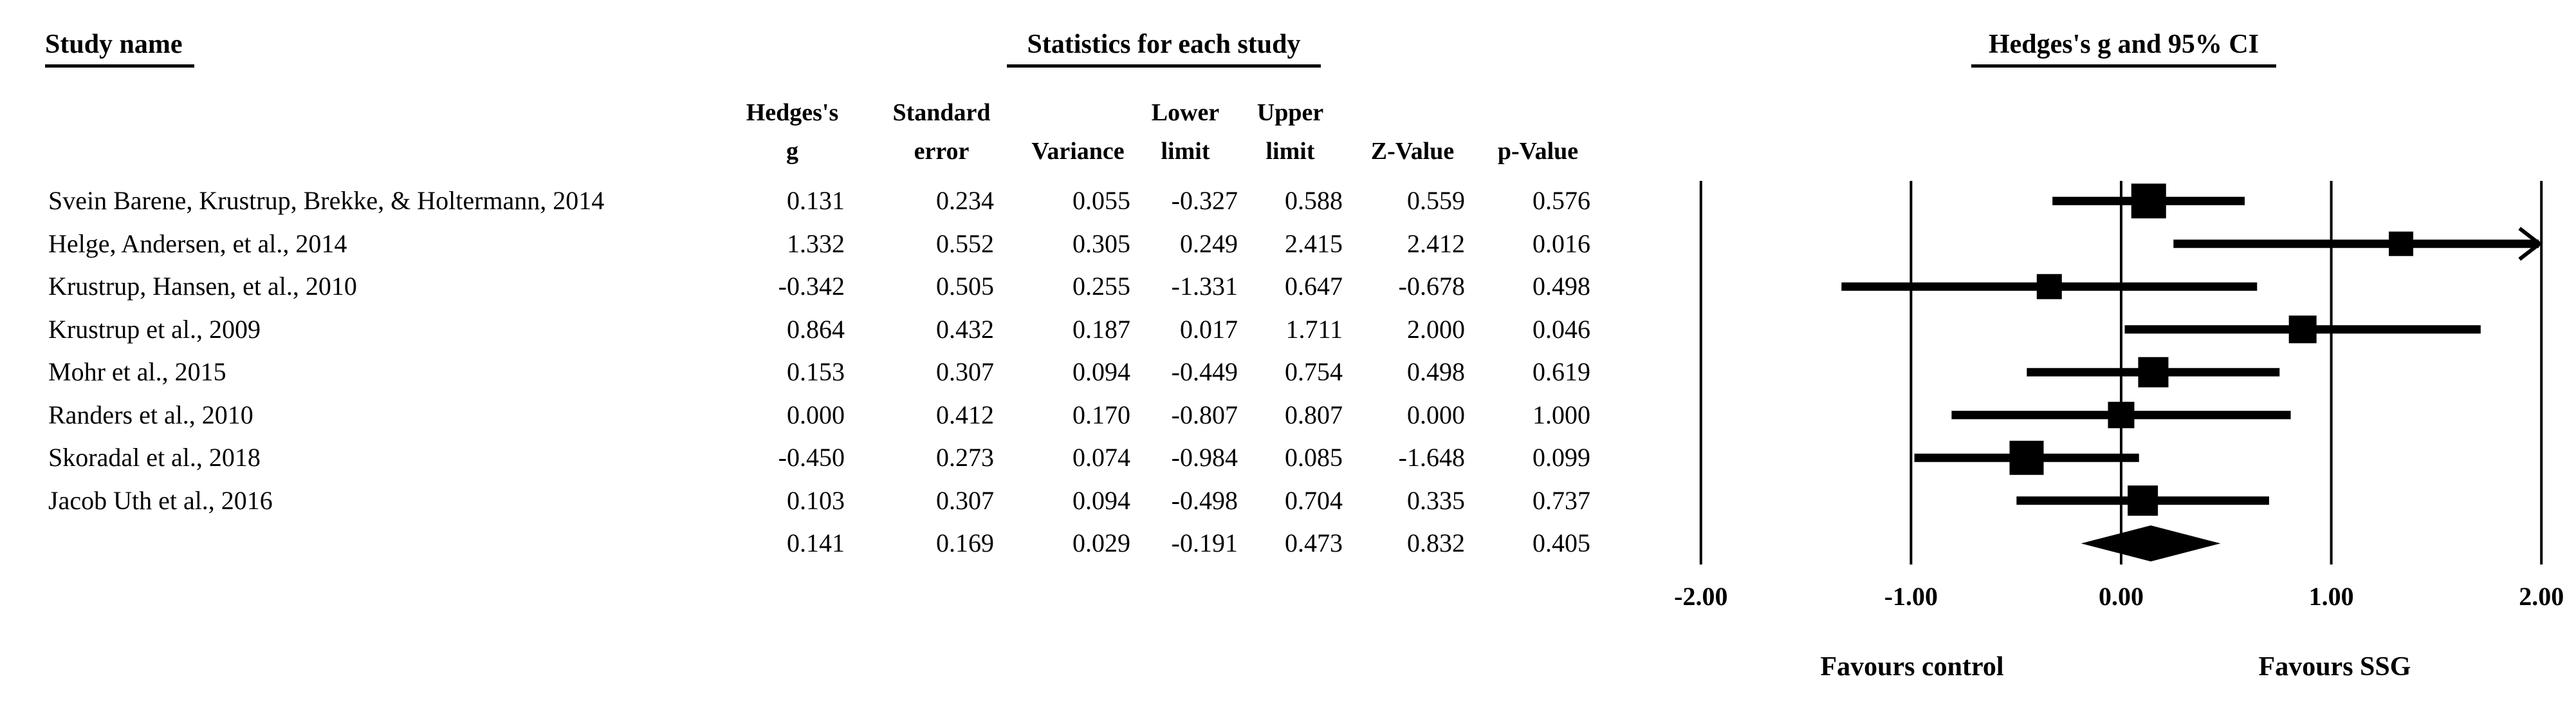 The image size is (2576, 719). Describe the element at coordinates (154, 457) in the screenshot. I see `study-name-cell: Skoradal et al., 2018` at that location.